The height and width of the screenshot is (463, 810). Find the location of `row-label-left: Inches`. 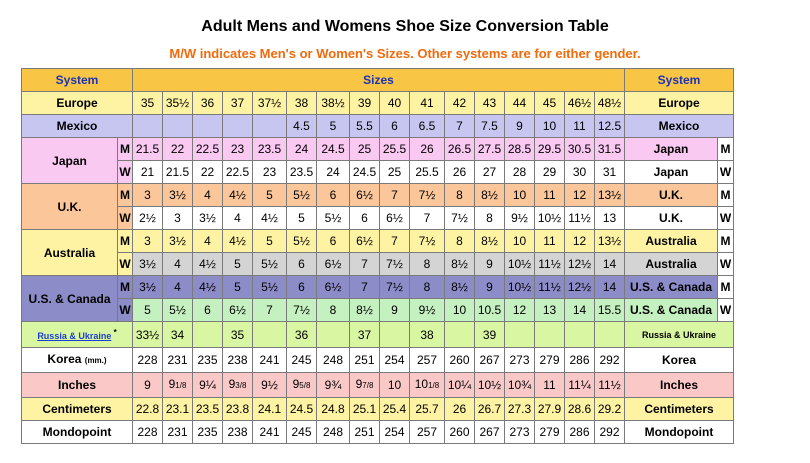

row-label-left: Inches is located at coordinates (77, 385).